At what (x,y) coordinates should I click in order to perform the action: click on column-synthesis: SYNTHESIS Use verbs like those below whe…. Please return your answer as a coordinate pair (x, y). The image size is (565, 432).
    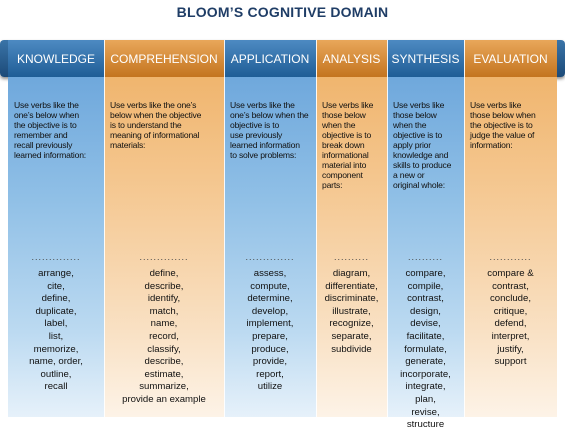
    Looking at the image, I should click on (425, 235).